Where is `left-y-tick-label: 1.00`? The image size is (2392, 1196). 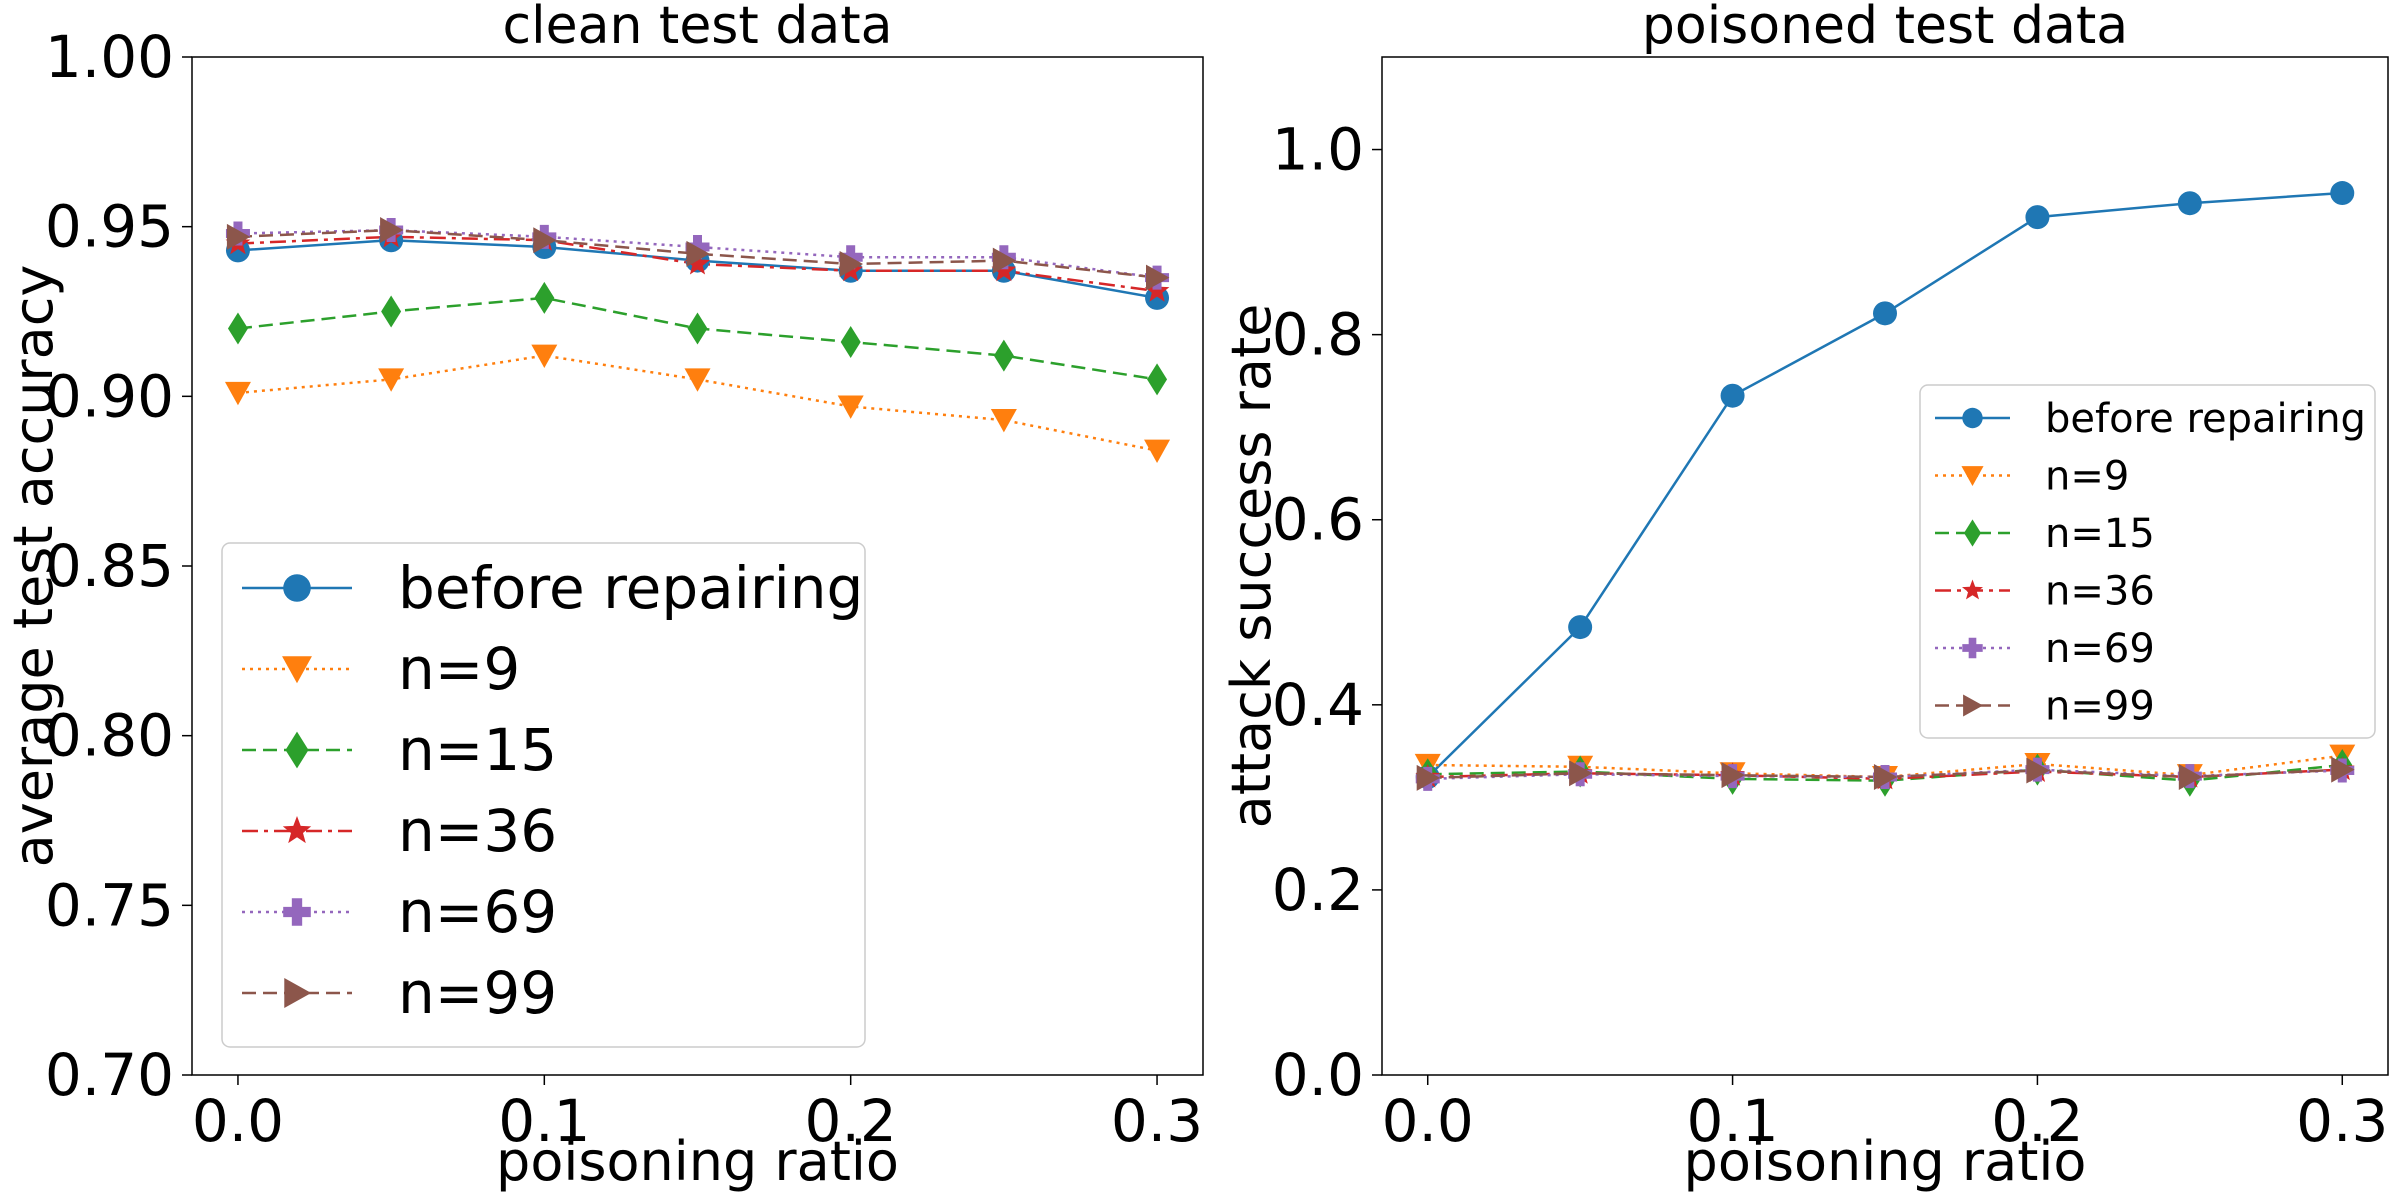 left-y-tick-label: 1.00 is located at coordinates (109, 57).